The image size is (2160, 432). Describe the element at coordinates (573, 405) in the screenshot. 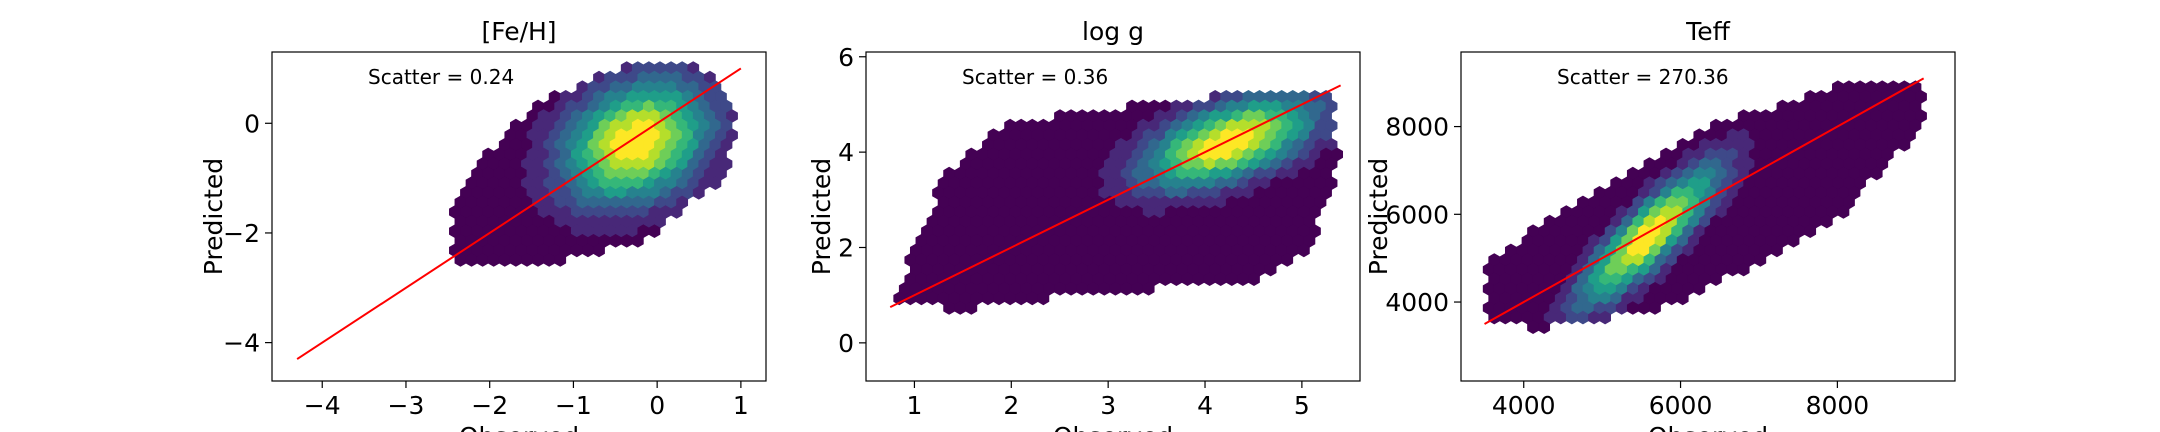

I see `x-tick-label: −1` at that location.